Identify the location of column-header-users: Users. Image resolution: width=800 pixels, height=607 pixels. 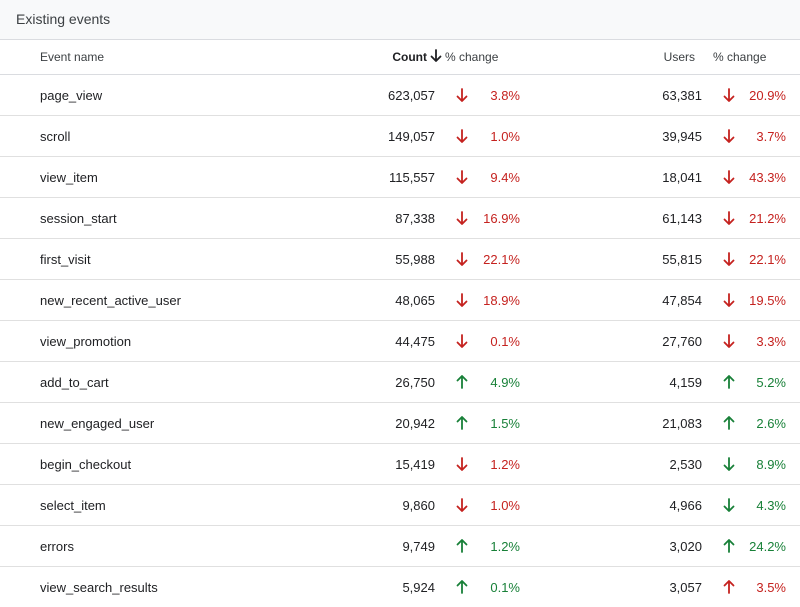
(679, 57).